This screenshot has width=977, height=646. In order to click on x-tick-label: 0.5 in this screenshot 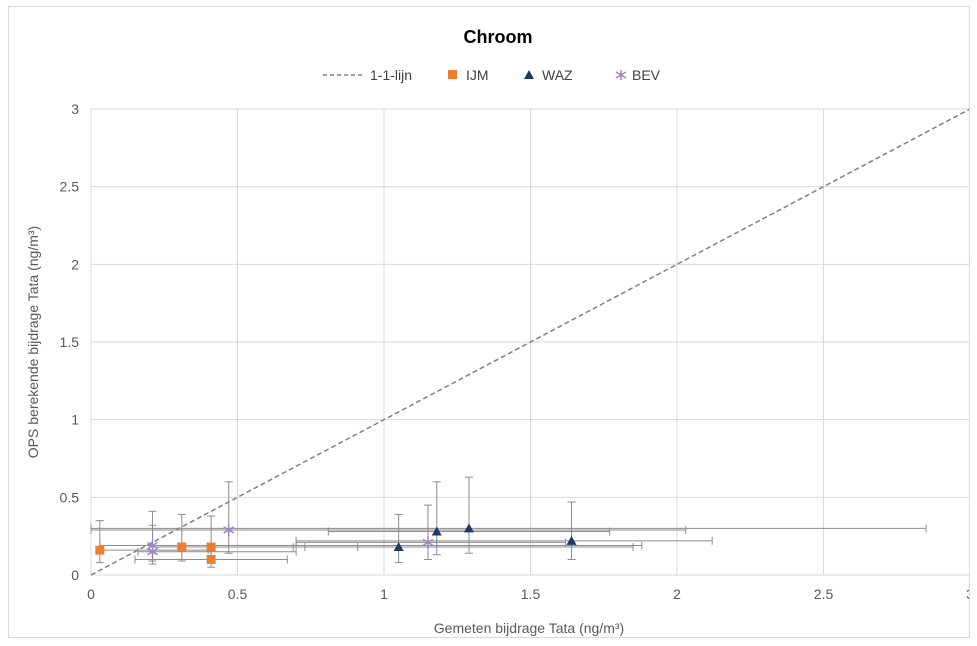, I will do `click(238, 594)`.